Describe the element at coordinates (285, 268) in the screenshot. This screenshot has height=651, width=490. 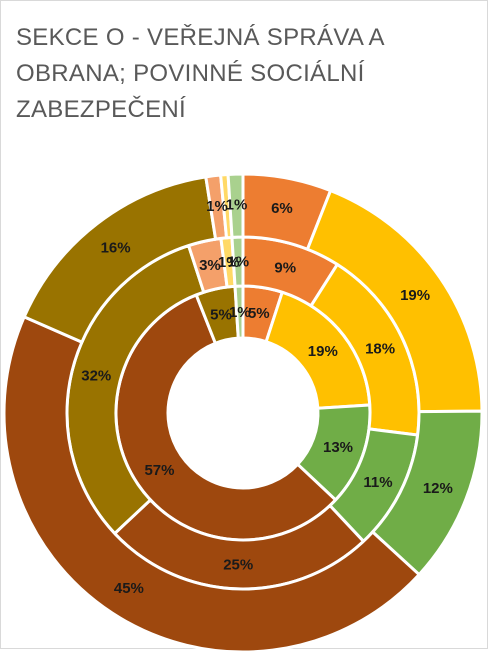
I see `middle-ring-data-label: 9%` at that location.